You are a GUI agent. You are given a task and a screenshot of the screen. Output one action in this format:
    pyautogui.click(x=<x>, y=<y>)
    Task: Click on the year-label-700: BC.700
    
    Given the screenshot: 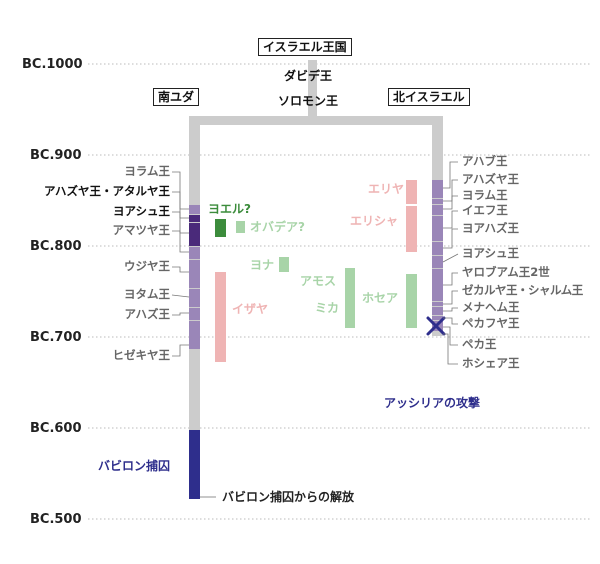 What is the action you would take?
    pyautogui.click(x=56, y=337)
    